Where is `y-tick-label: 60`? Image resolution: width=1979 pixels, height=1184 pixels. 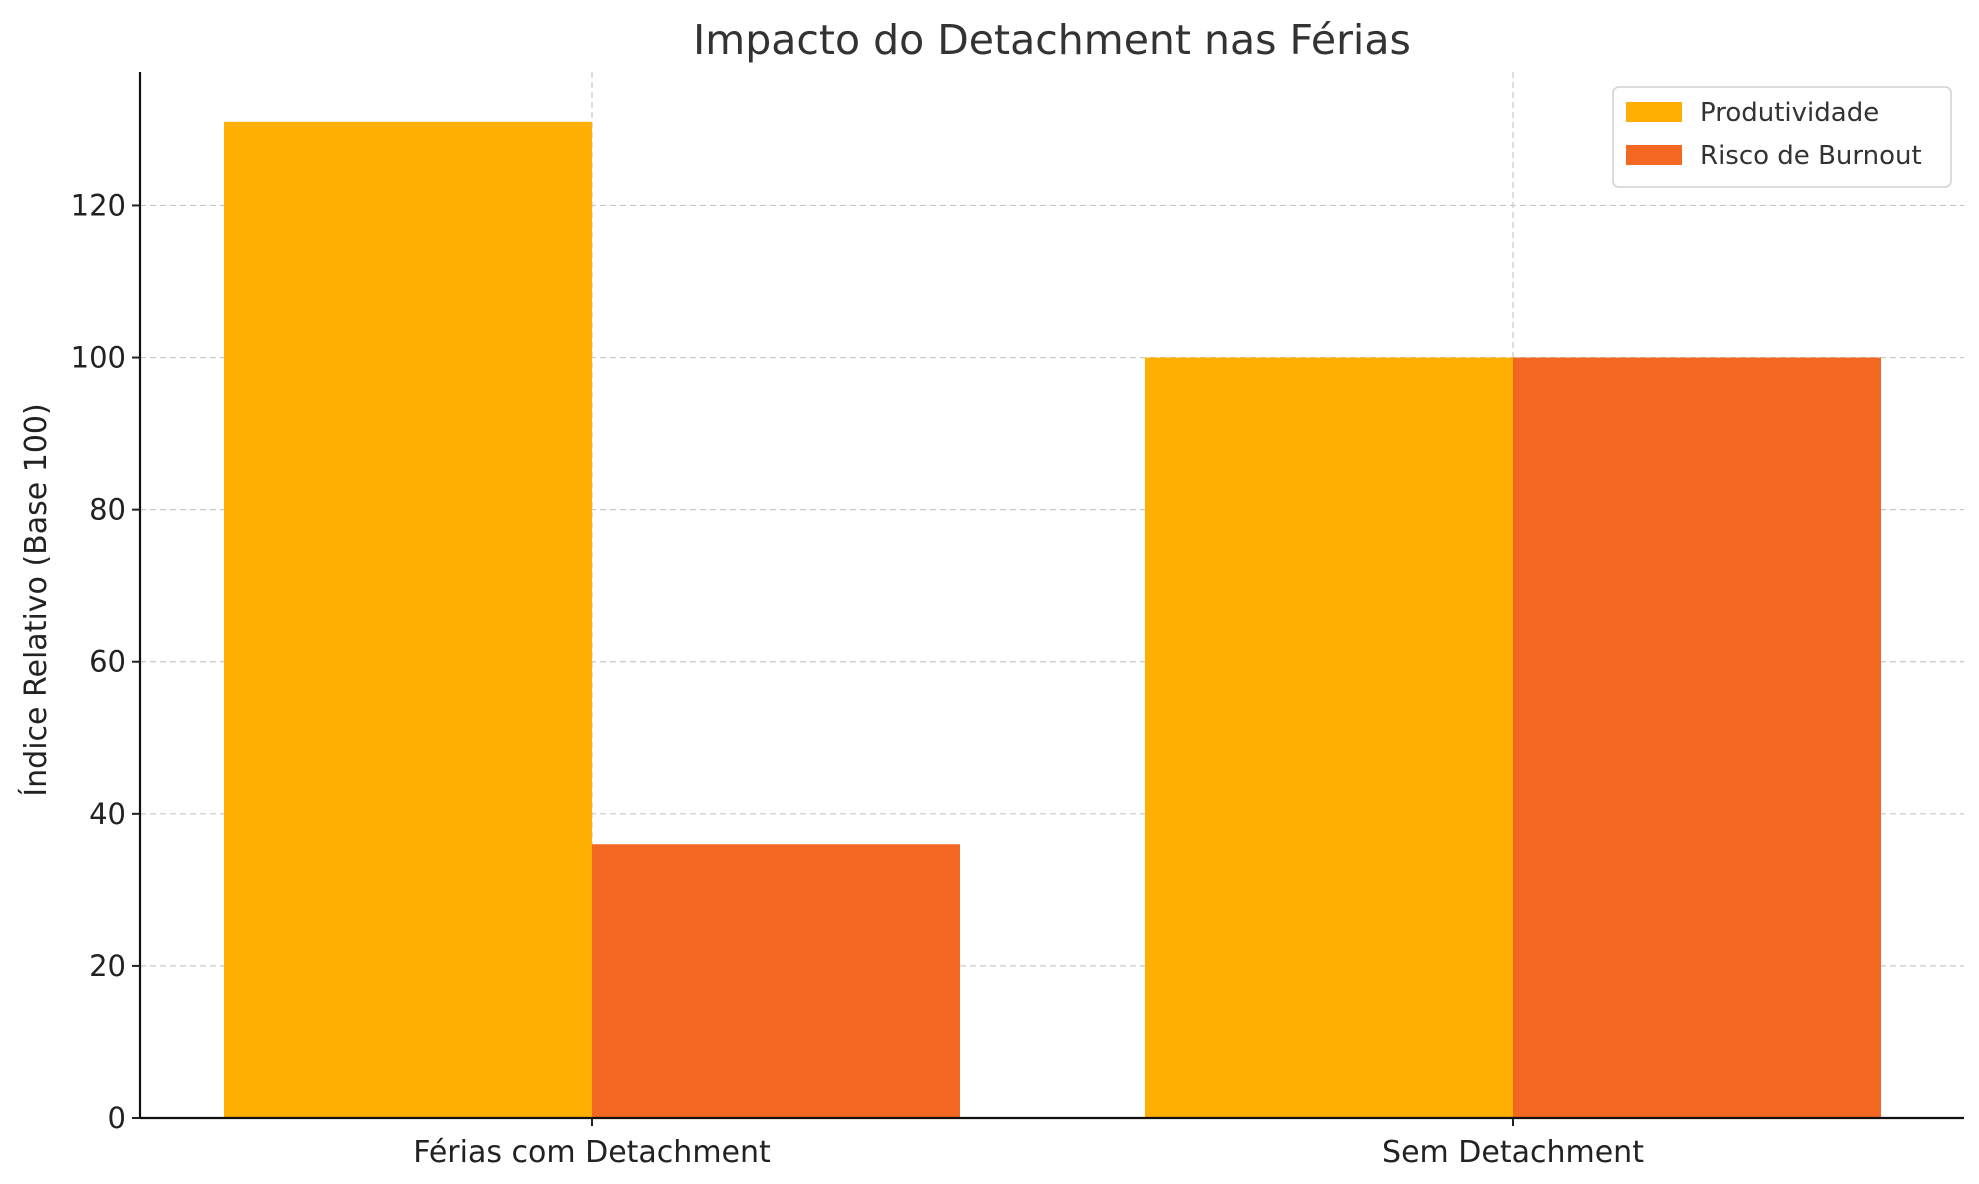 y-tick-label: 60 is located at coordinates (107, 662).